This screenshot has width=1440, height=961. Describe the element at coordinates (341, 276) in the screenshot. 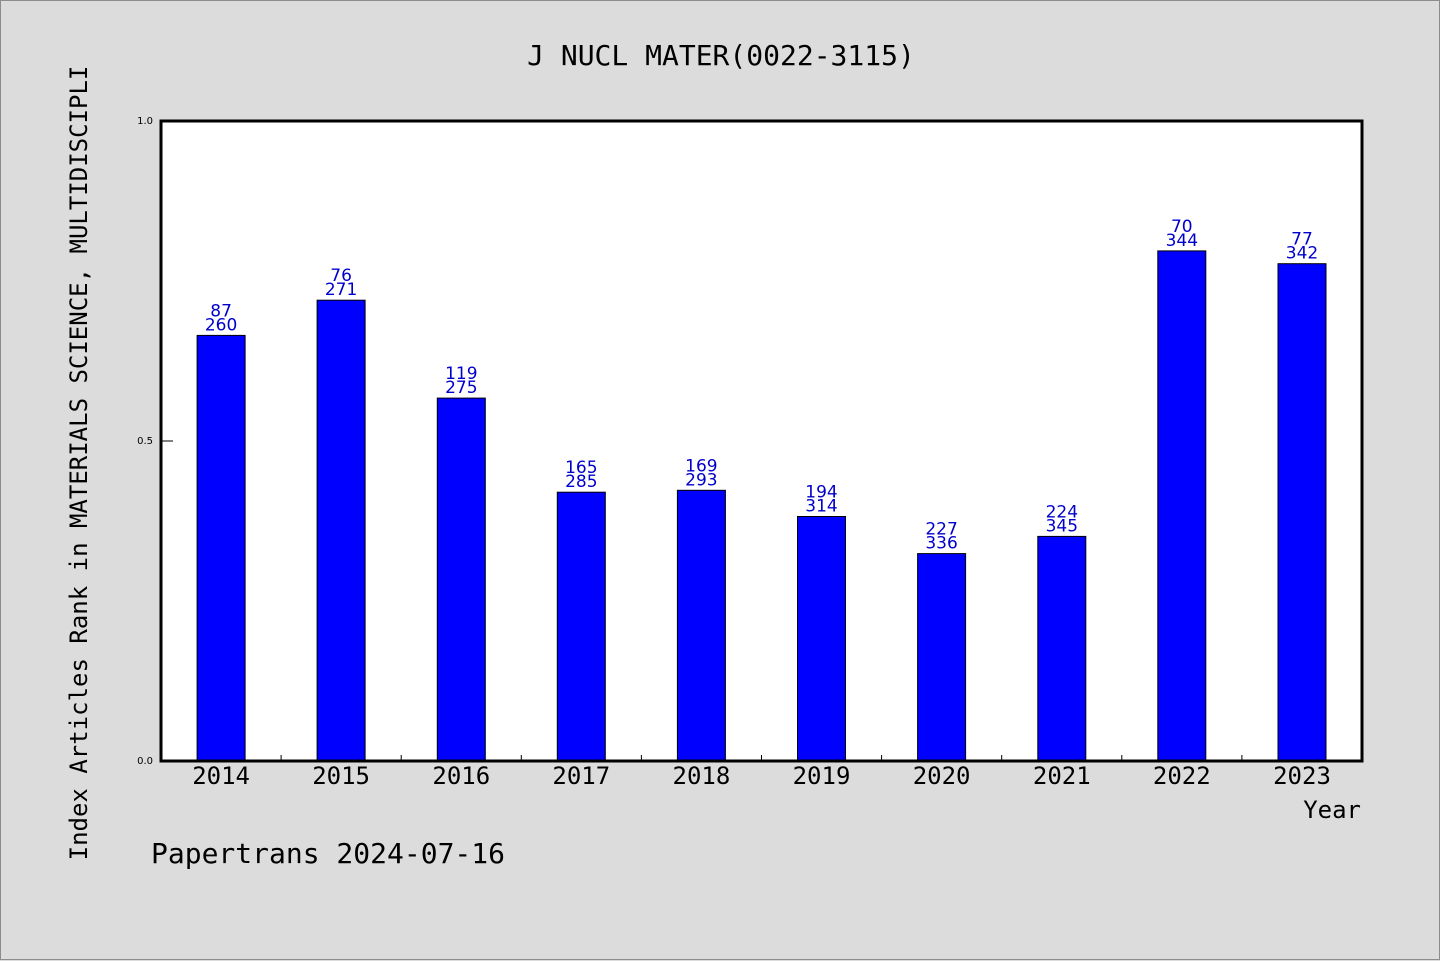

I see `bar-rank-label: 76` at that location.